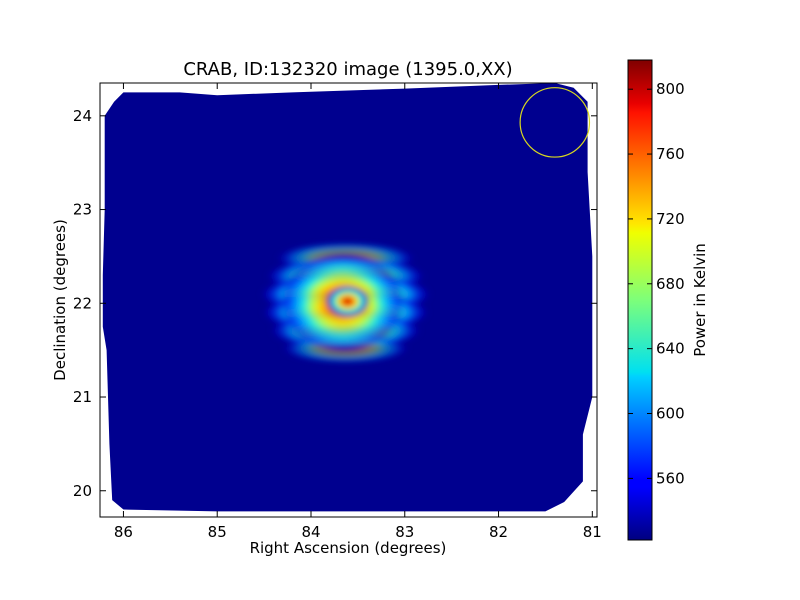 Image resolution: width=800 pixels, height=600 pixels. I want to click on colorbar-ticks: 560 600 640 680 720 760 800, so click(656, 283).